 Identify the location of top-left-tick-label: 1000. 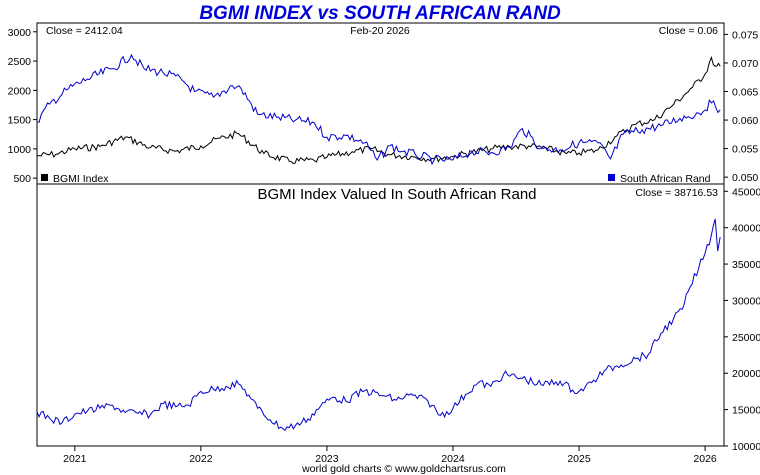
(20, 150).